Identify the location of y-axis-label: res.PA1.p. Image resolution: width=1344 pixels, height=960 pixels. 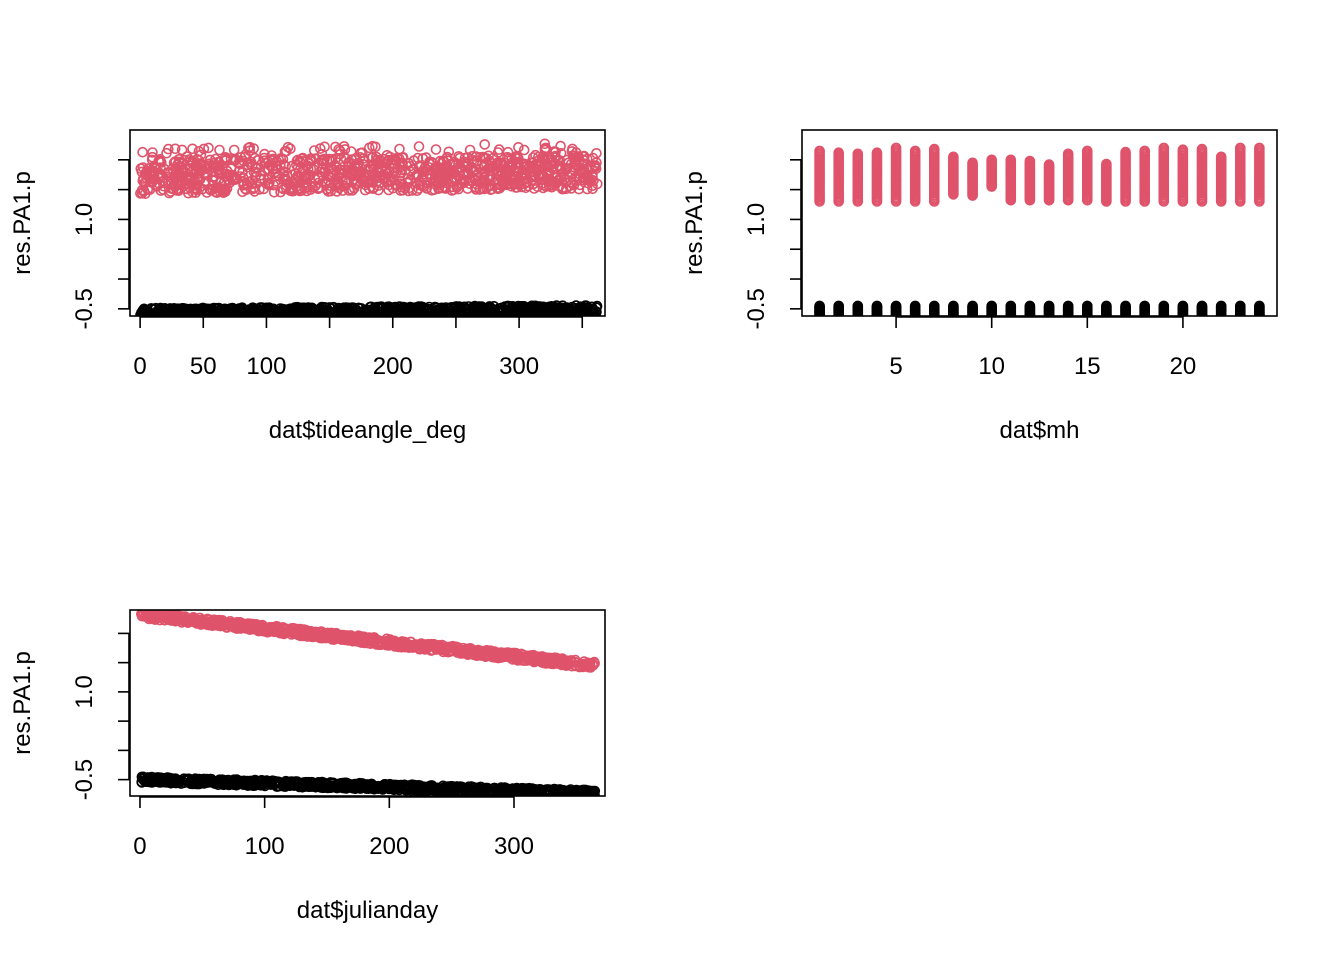
(694, 223).